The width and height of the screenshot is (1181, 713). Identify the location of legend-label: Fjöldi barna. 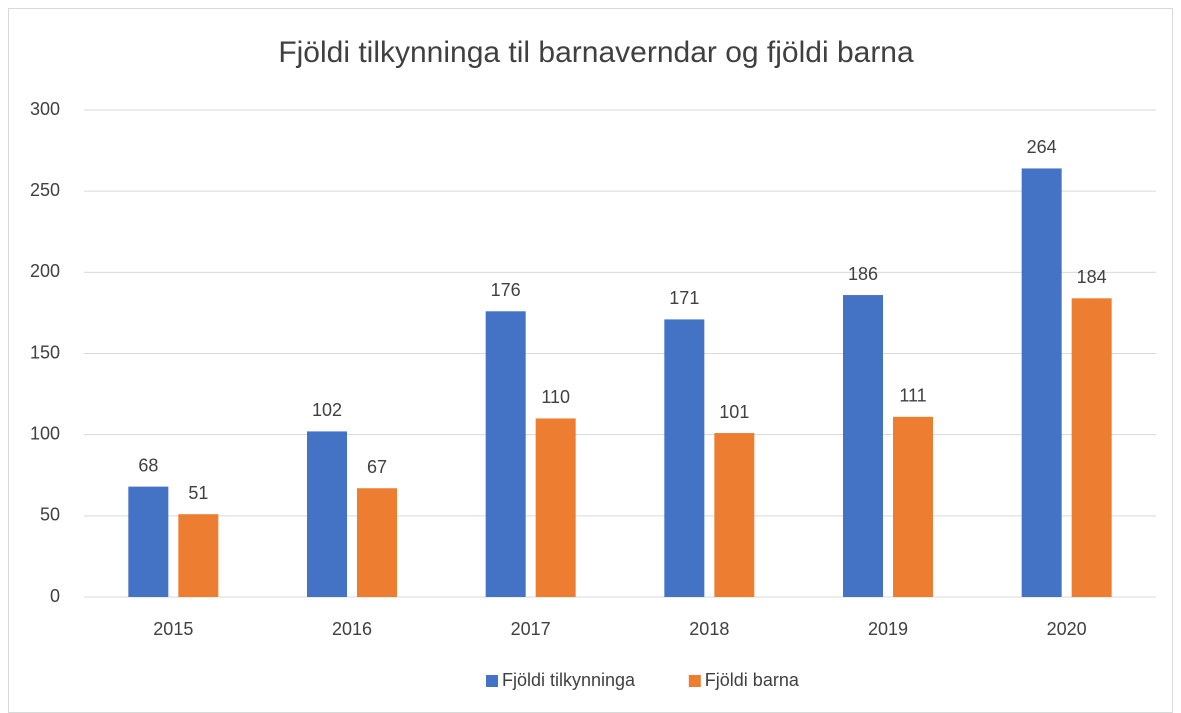
(752, 680).